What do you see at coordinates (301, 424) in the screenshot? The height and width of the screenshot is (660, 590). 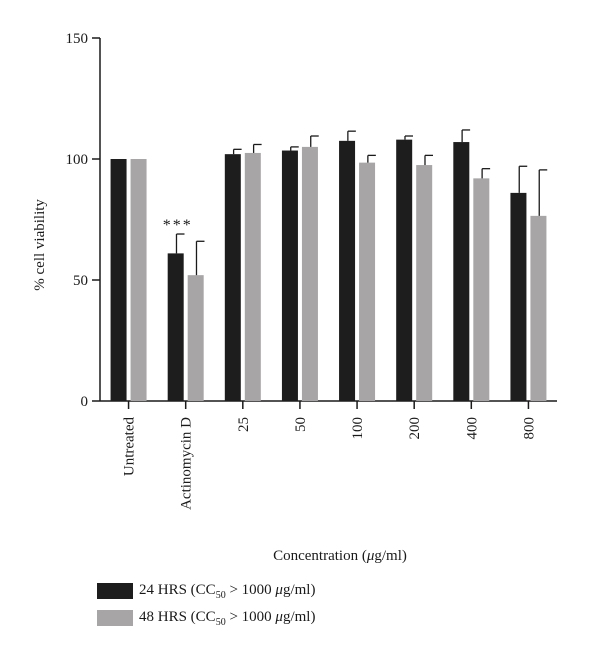 I see `x-tick-label-3: 50` at bounding box center [301, 424].